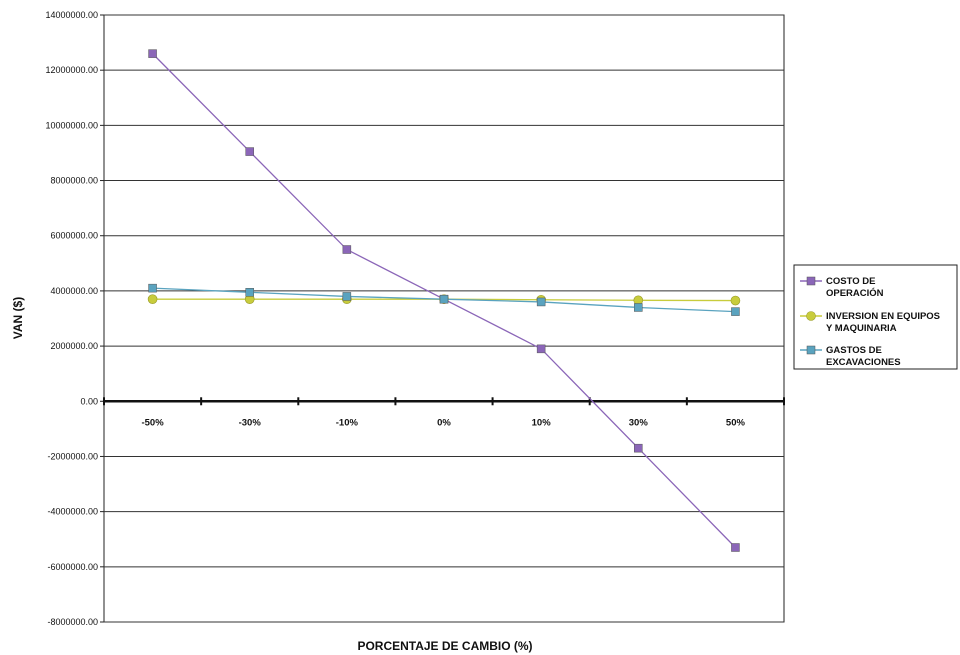  Describe the element at coordinates (72, 567) in the screenshot. I see `y-tick-label: -6000000.00` at that location.